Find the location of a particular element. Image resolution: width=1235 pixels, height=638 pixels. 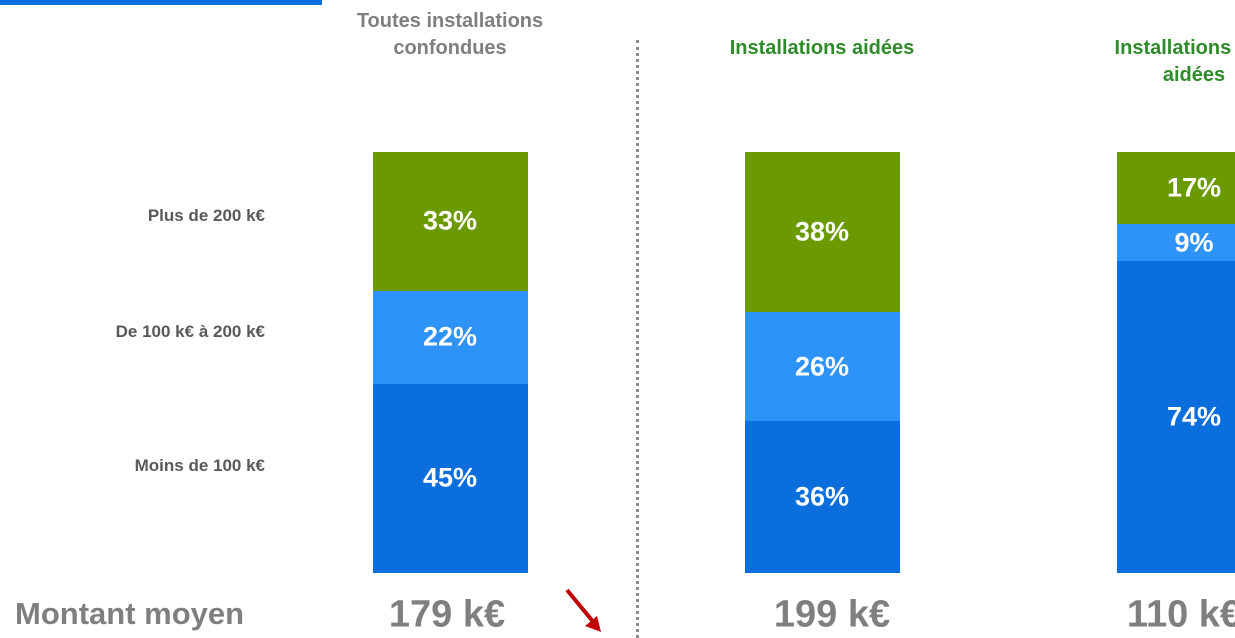

category-label: Installations aidées is located at coordinates (822, 48).